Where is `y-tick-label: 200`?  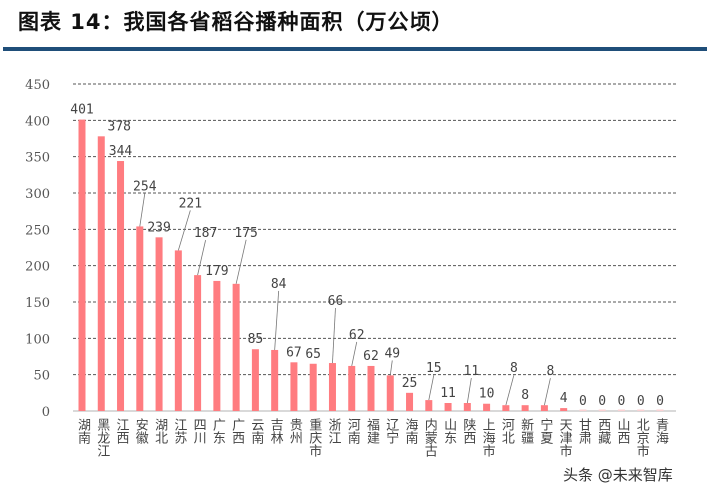
y-tick-label: 200 is located at coordinates (37, 267).